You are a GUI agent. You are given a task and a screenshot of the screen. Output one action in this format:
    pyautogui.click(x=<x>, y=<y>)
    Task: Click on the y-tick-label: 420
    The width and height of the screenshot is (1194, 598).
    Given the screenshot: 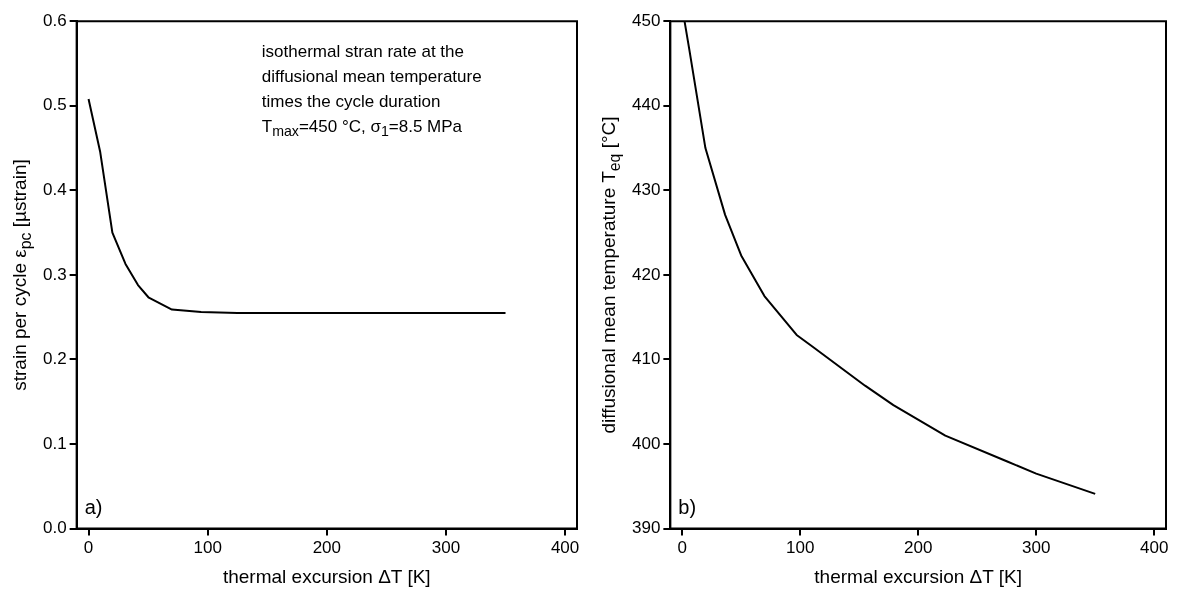 What is the action you would take?
    pyautogui.click(x=646, y=274)
    